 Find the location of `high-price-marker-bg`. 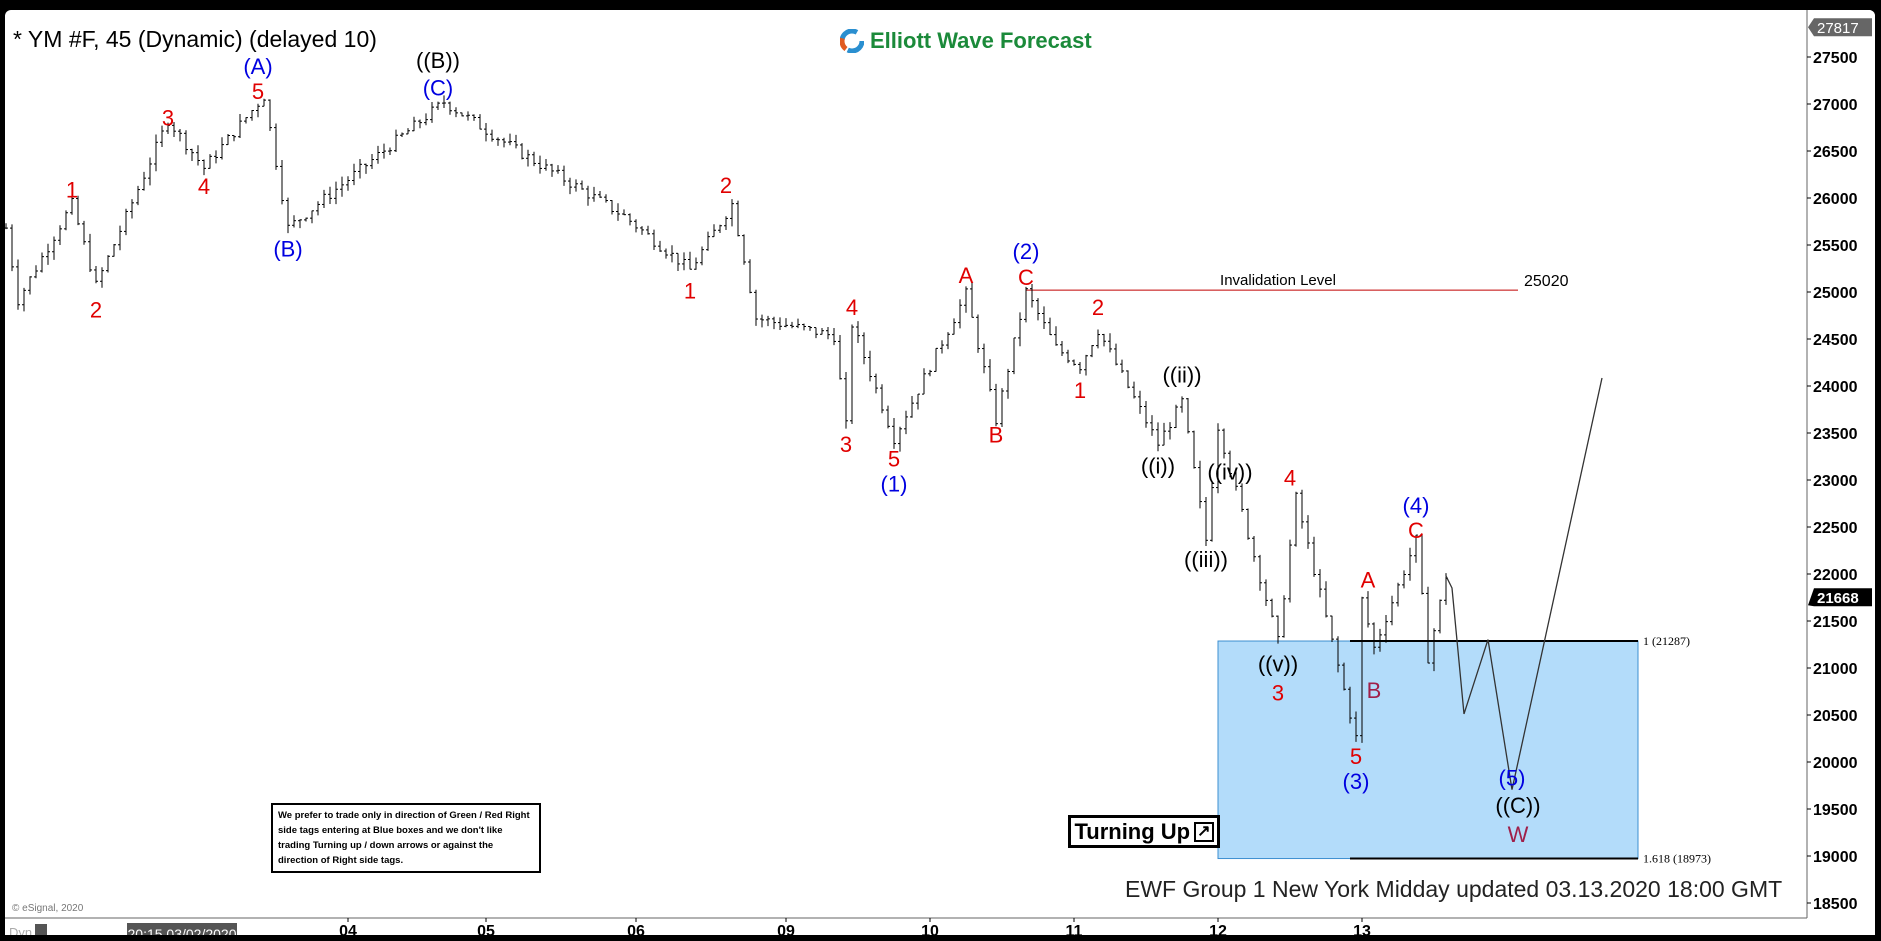

high-price-marker-bg is located at coordinates (1840, 27).